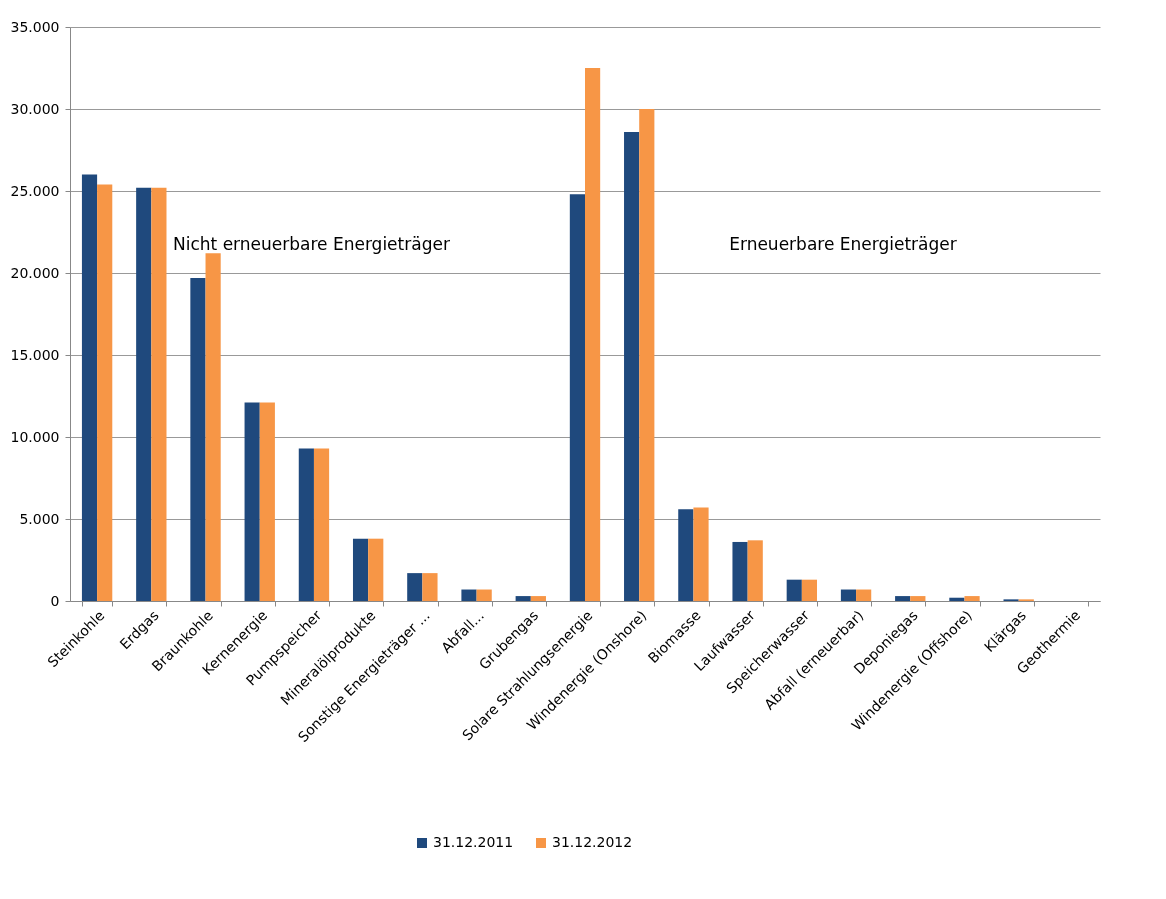 This screenshot has width=1166, height=899. Describe the element at coordinates (35, 272) in the screenshot. I see `y-tick-label: 20.000` at that location.